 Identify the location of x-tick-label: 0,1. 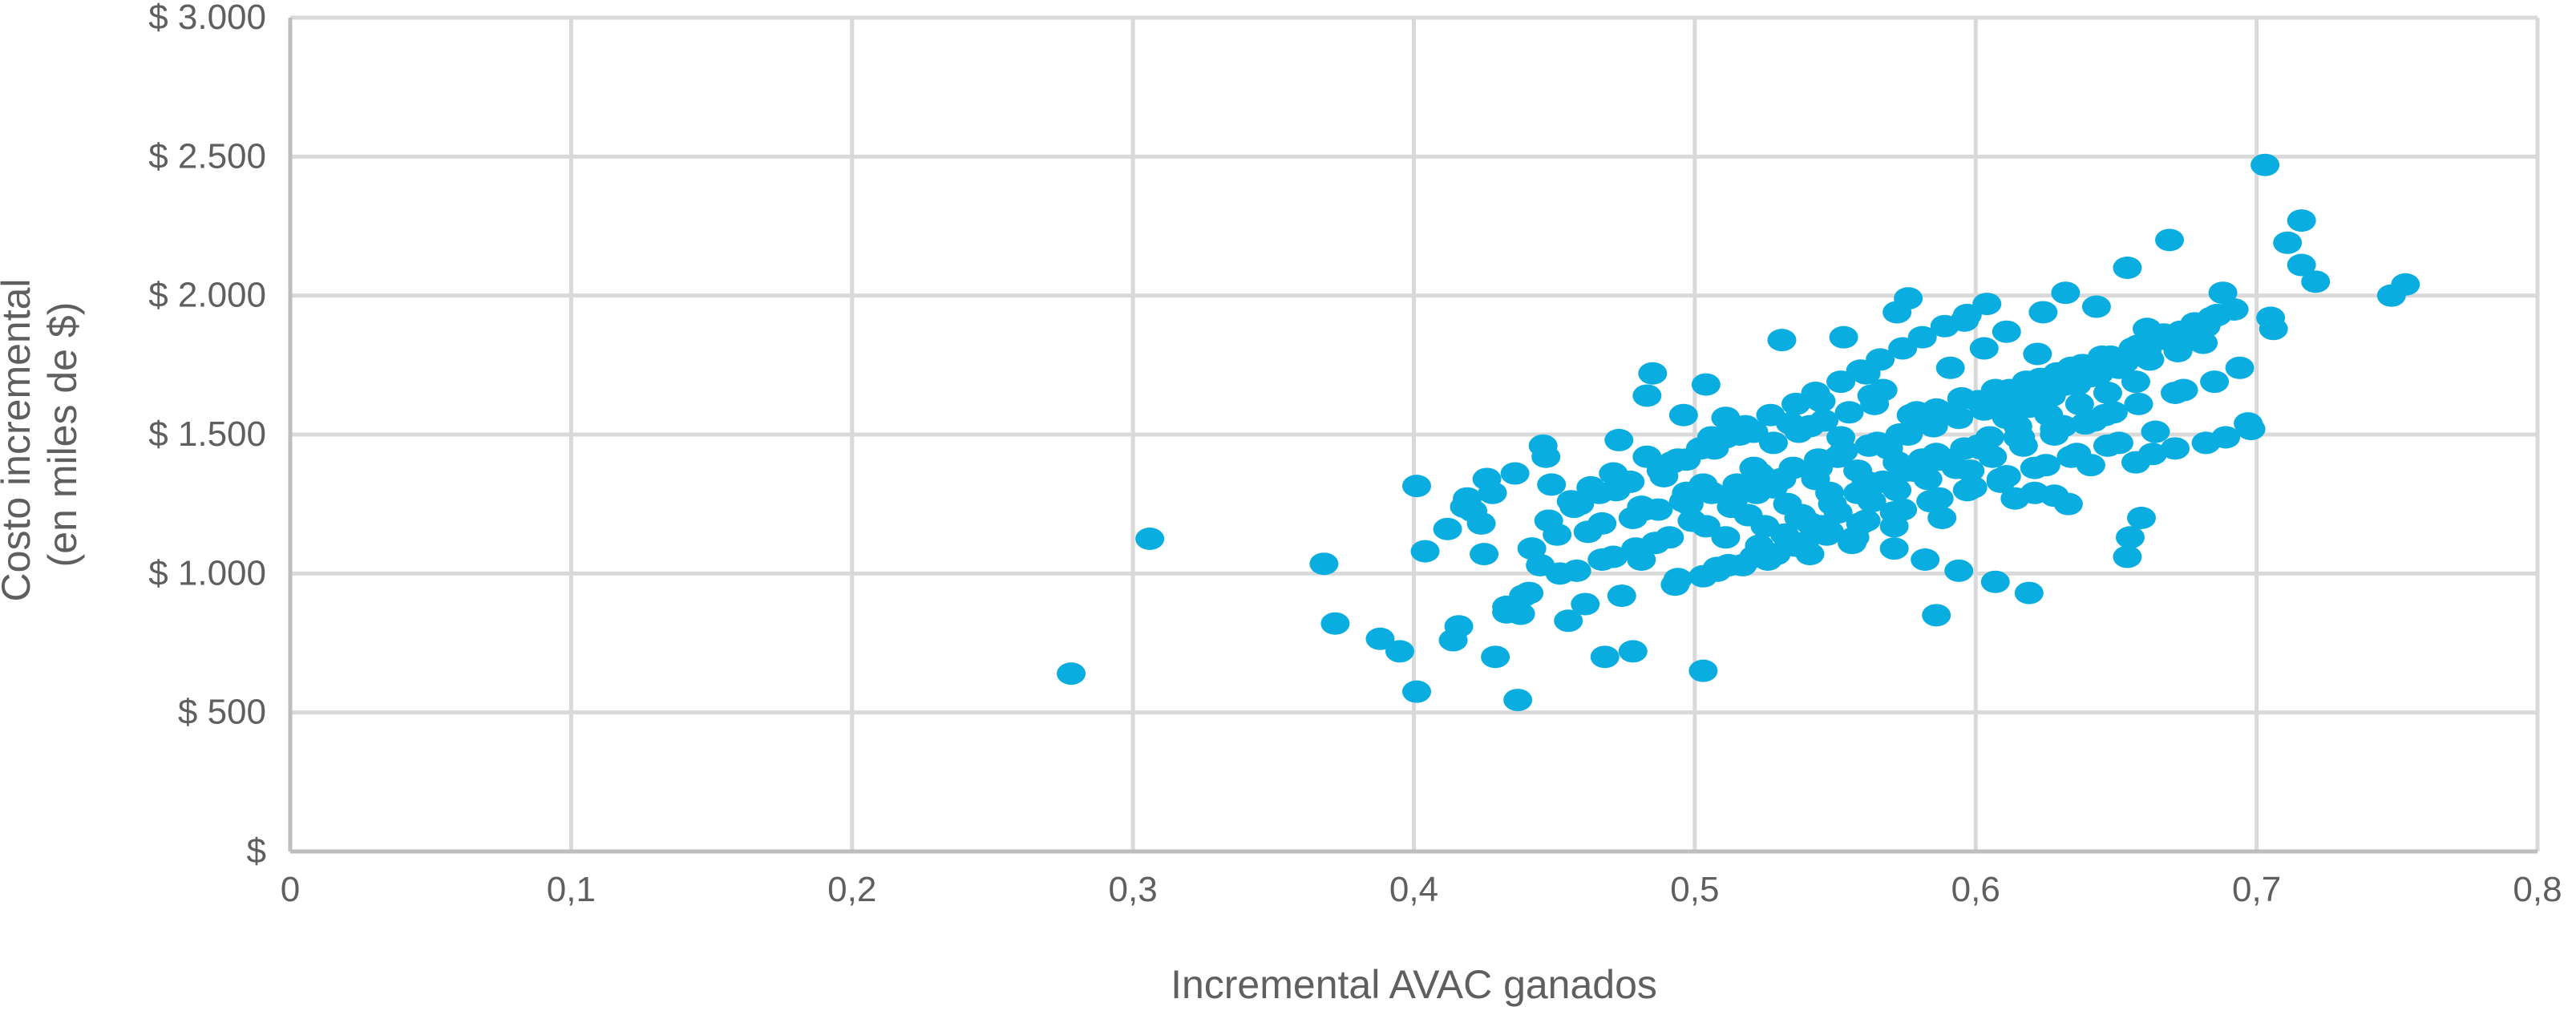
(571, 889).